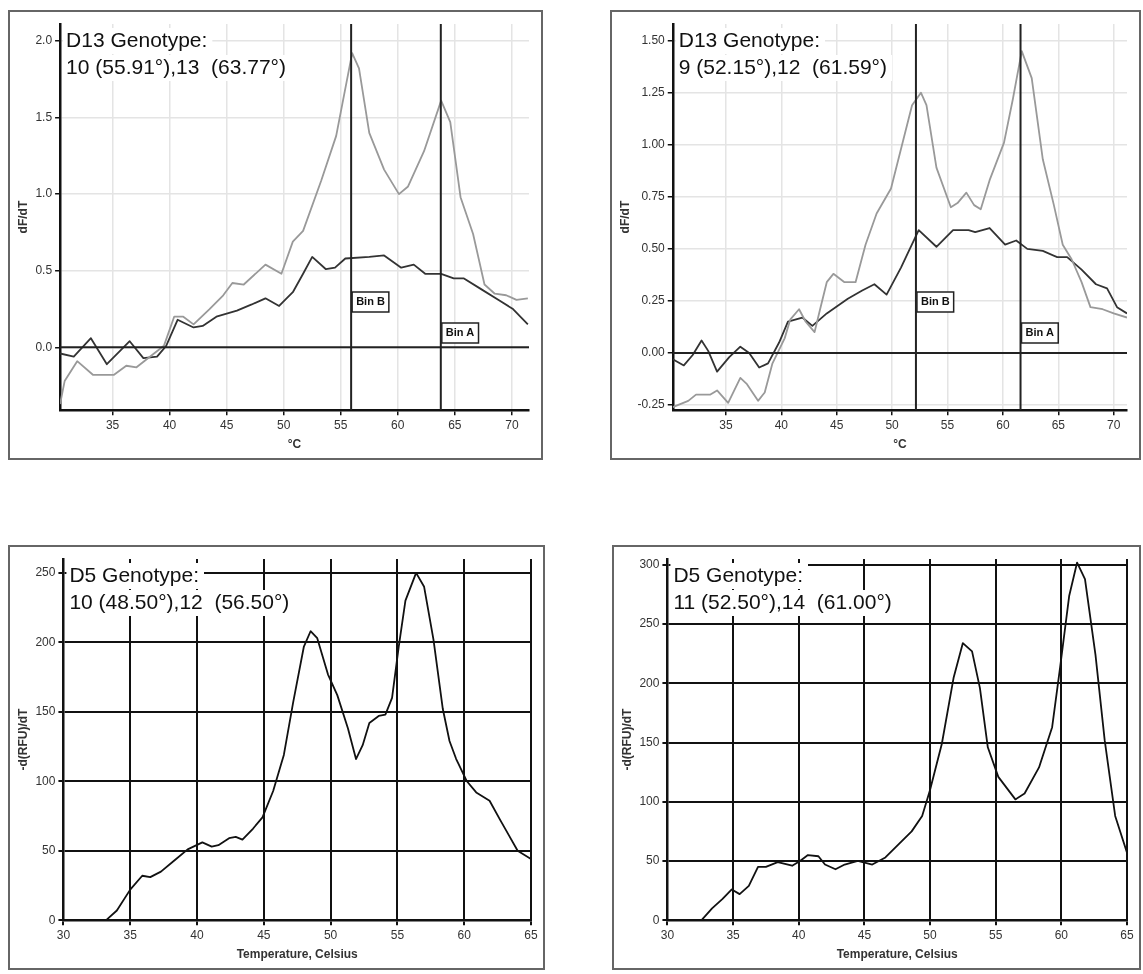 Image resolution: width=1143 pixels, height=974 pixels. I want to click on y-tick-label: 1.50, so click(653, 39).